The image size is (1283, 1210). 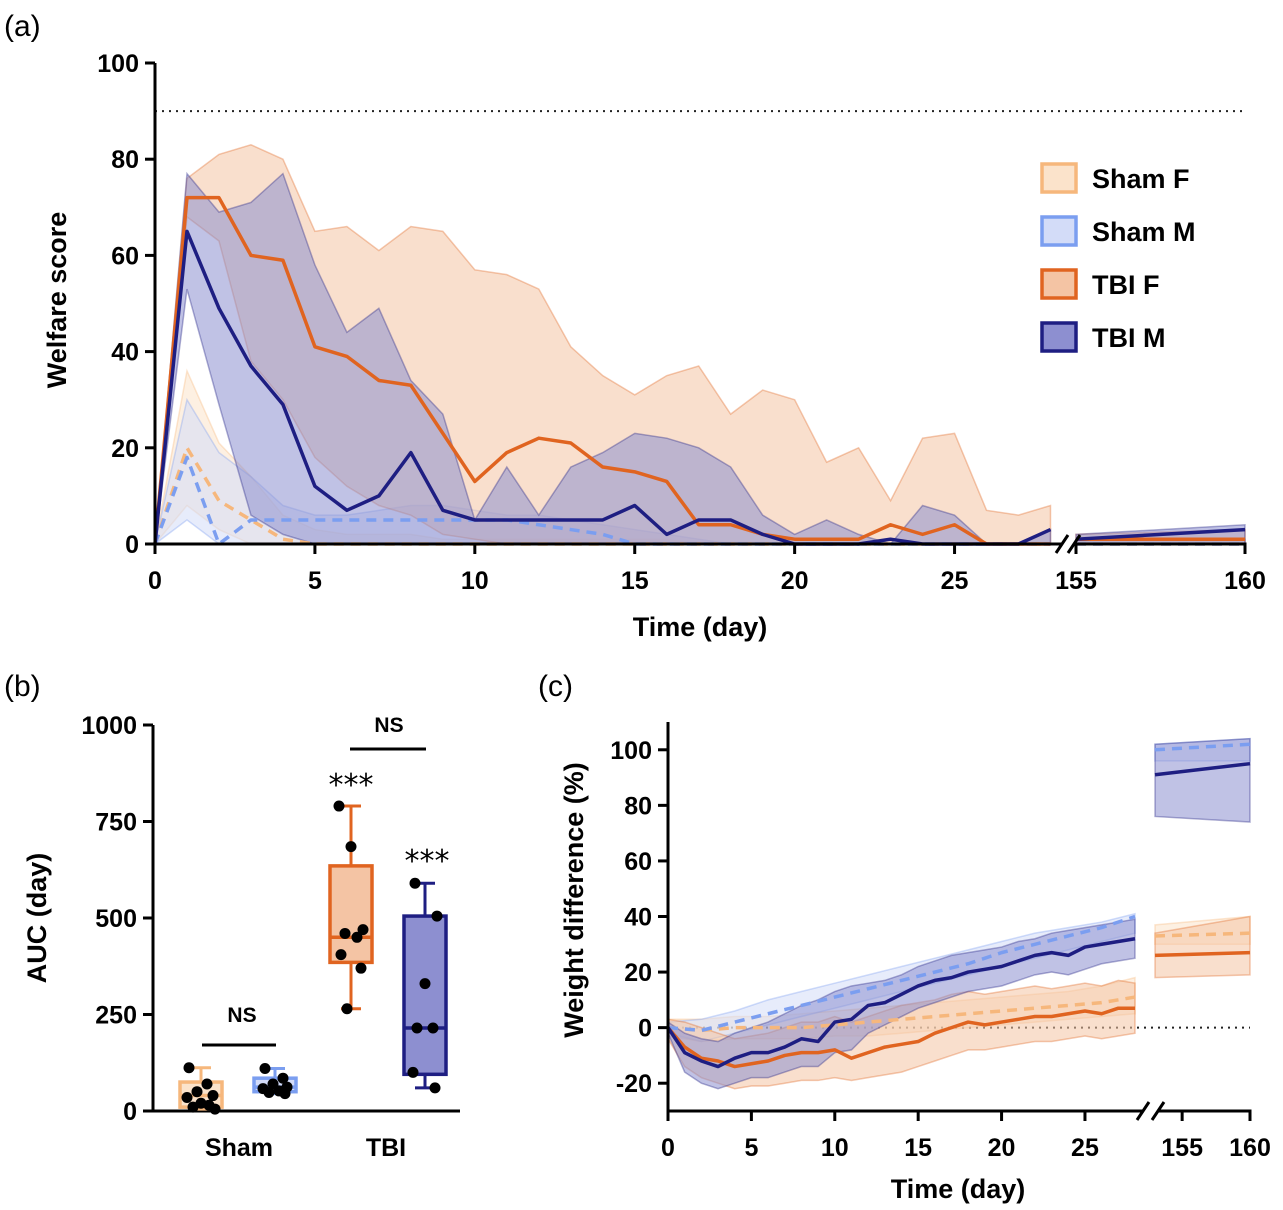 What do you see at coordinates (1250, 1148) in the screenshot?
I see `x-tick-label: 160` at bounding box center [1250, 1148].